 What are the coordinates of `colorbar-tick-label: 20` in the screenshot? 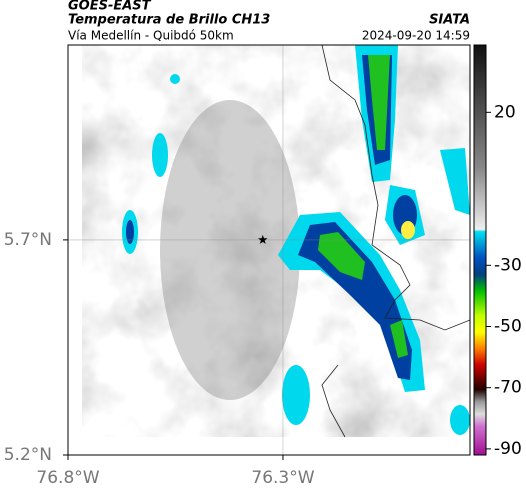 It's located at (505, 112).